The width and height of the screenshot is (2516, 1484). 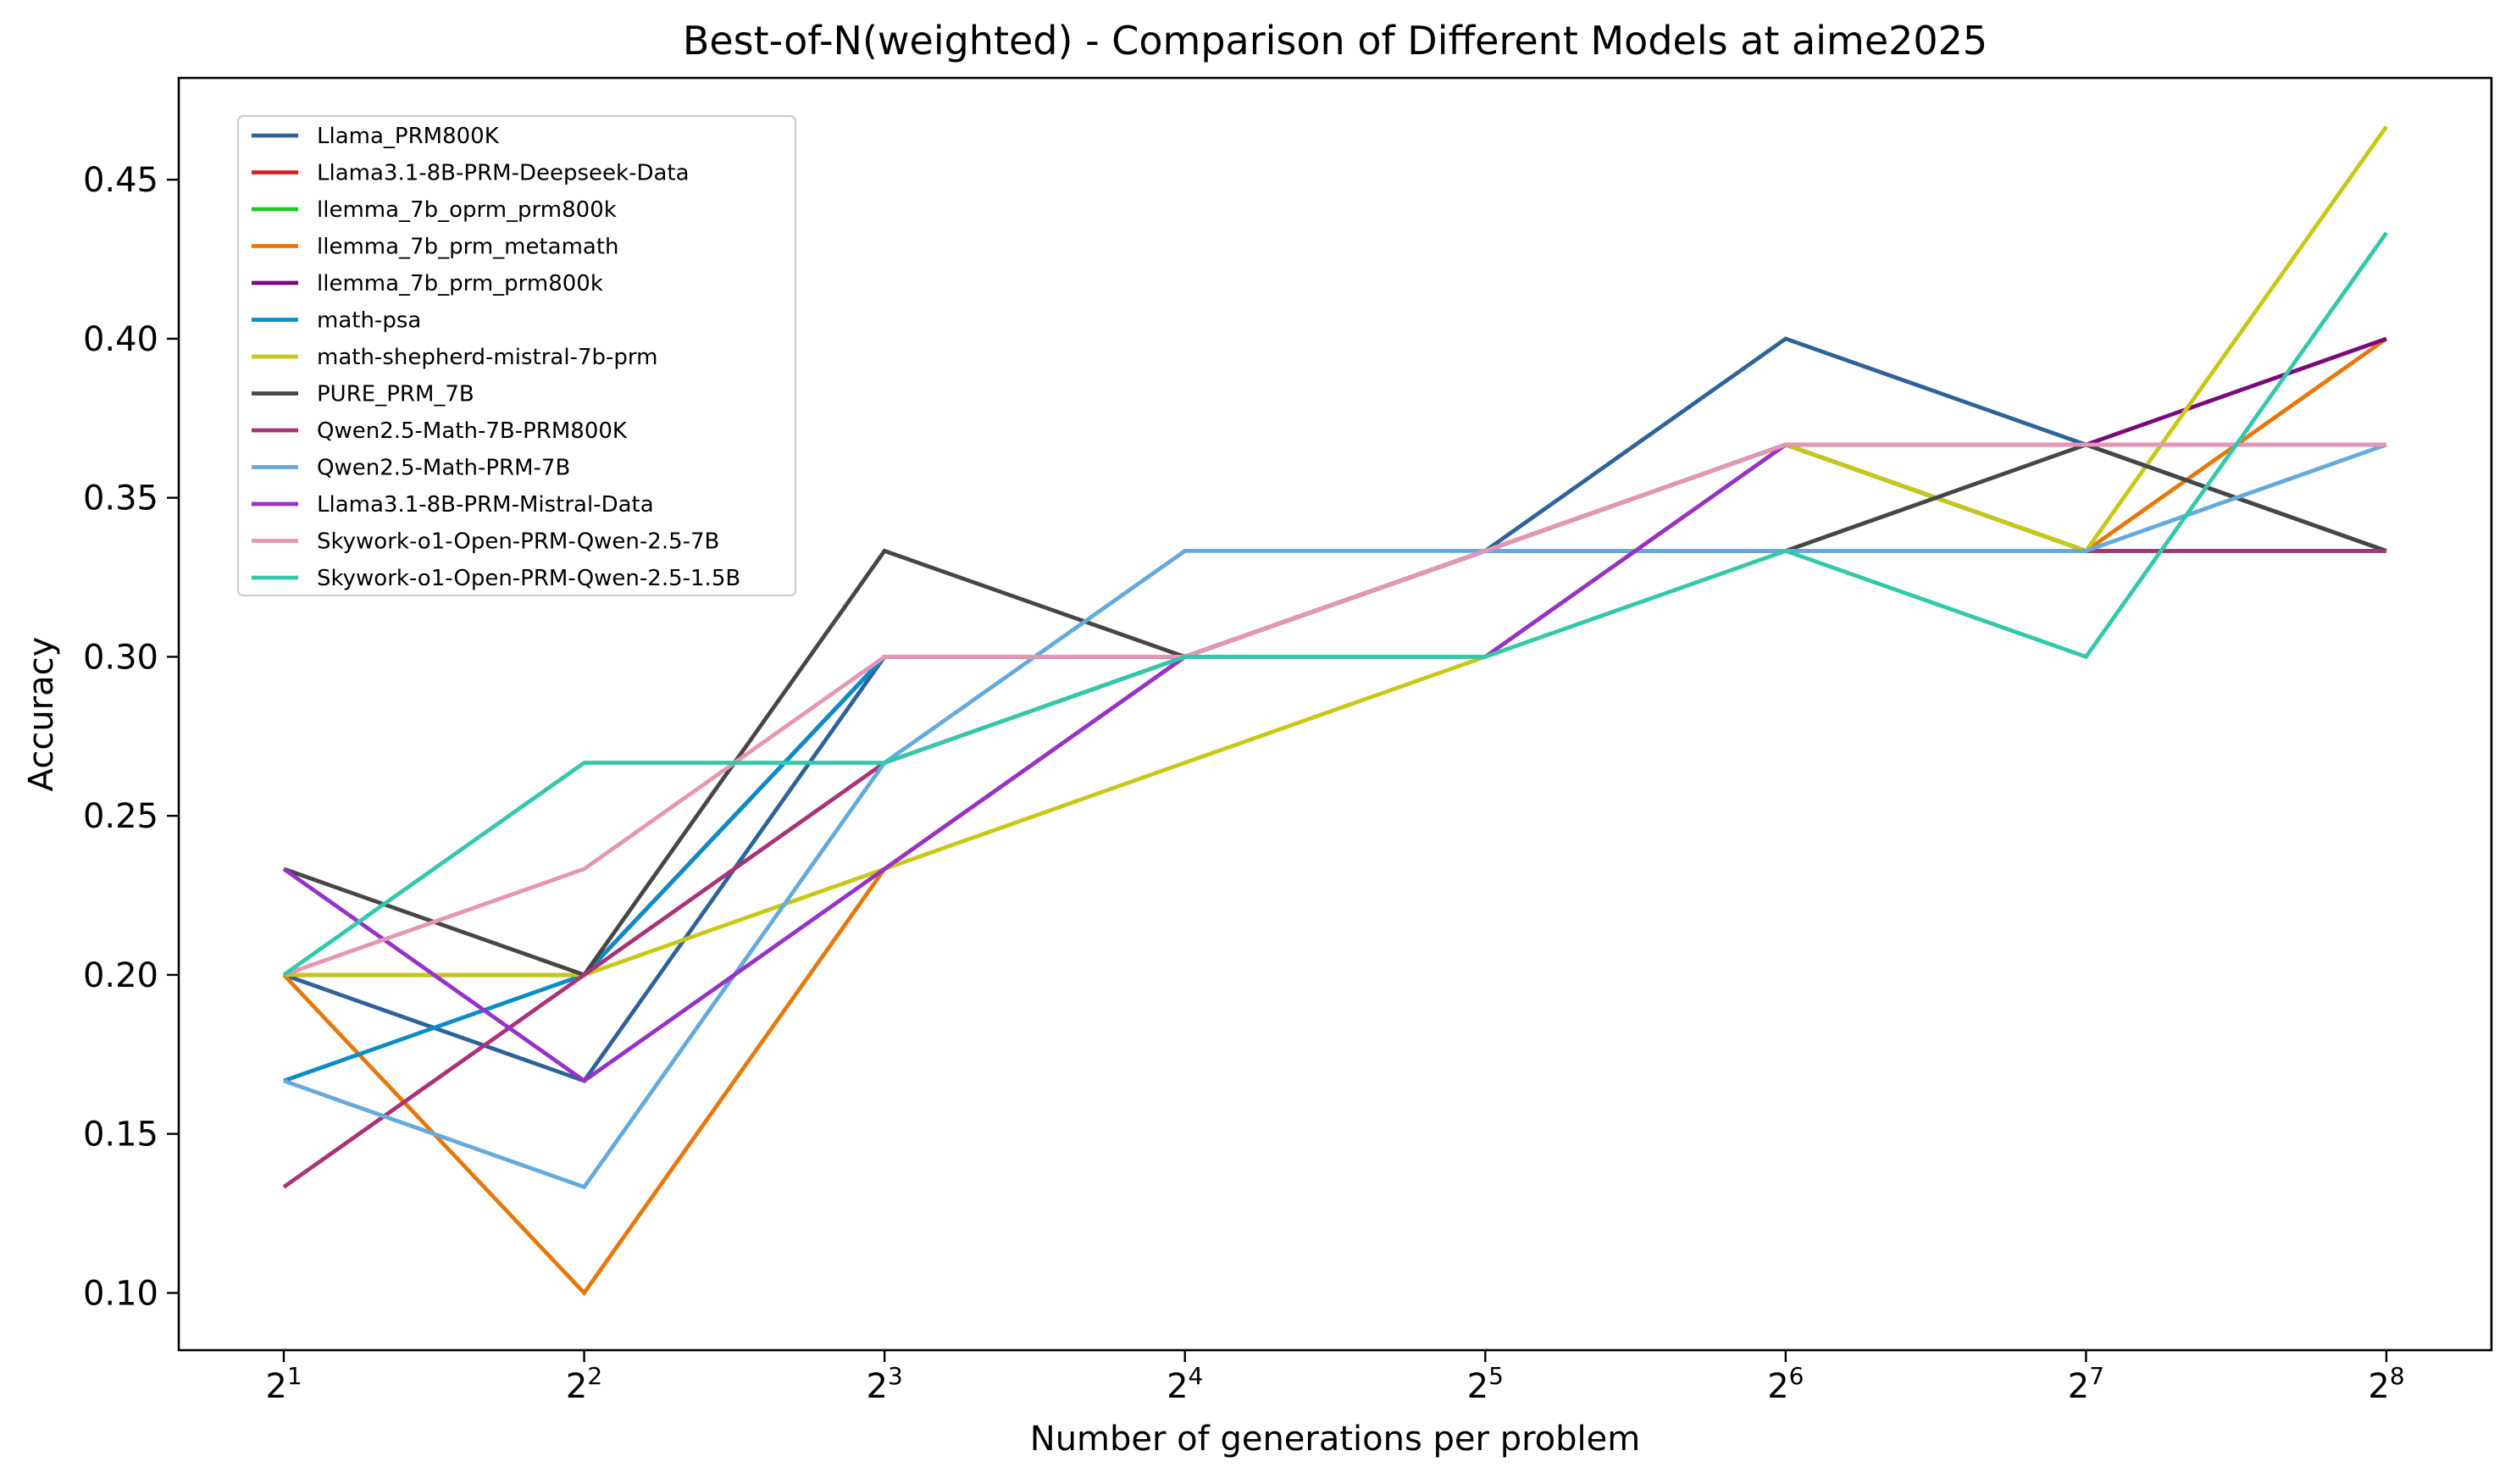 I want to click on legend-label: PURE_PRM_7B, so click(x=396, y=394).